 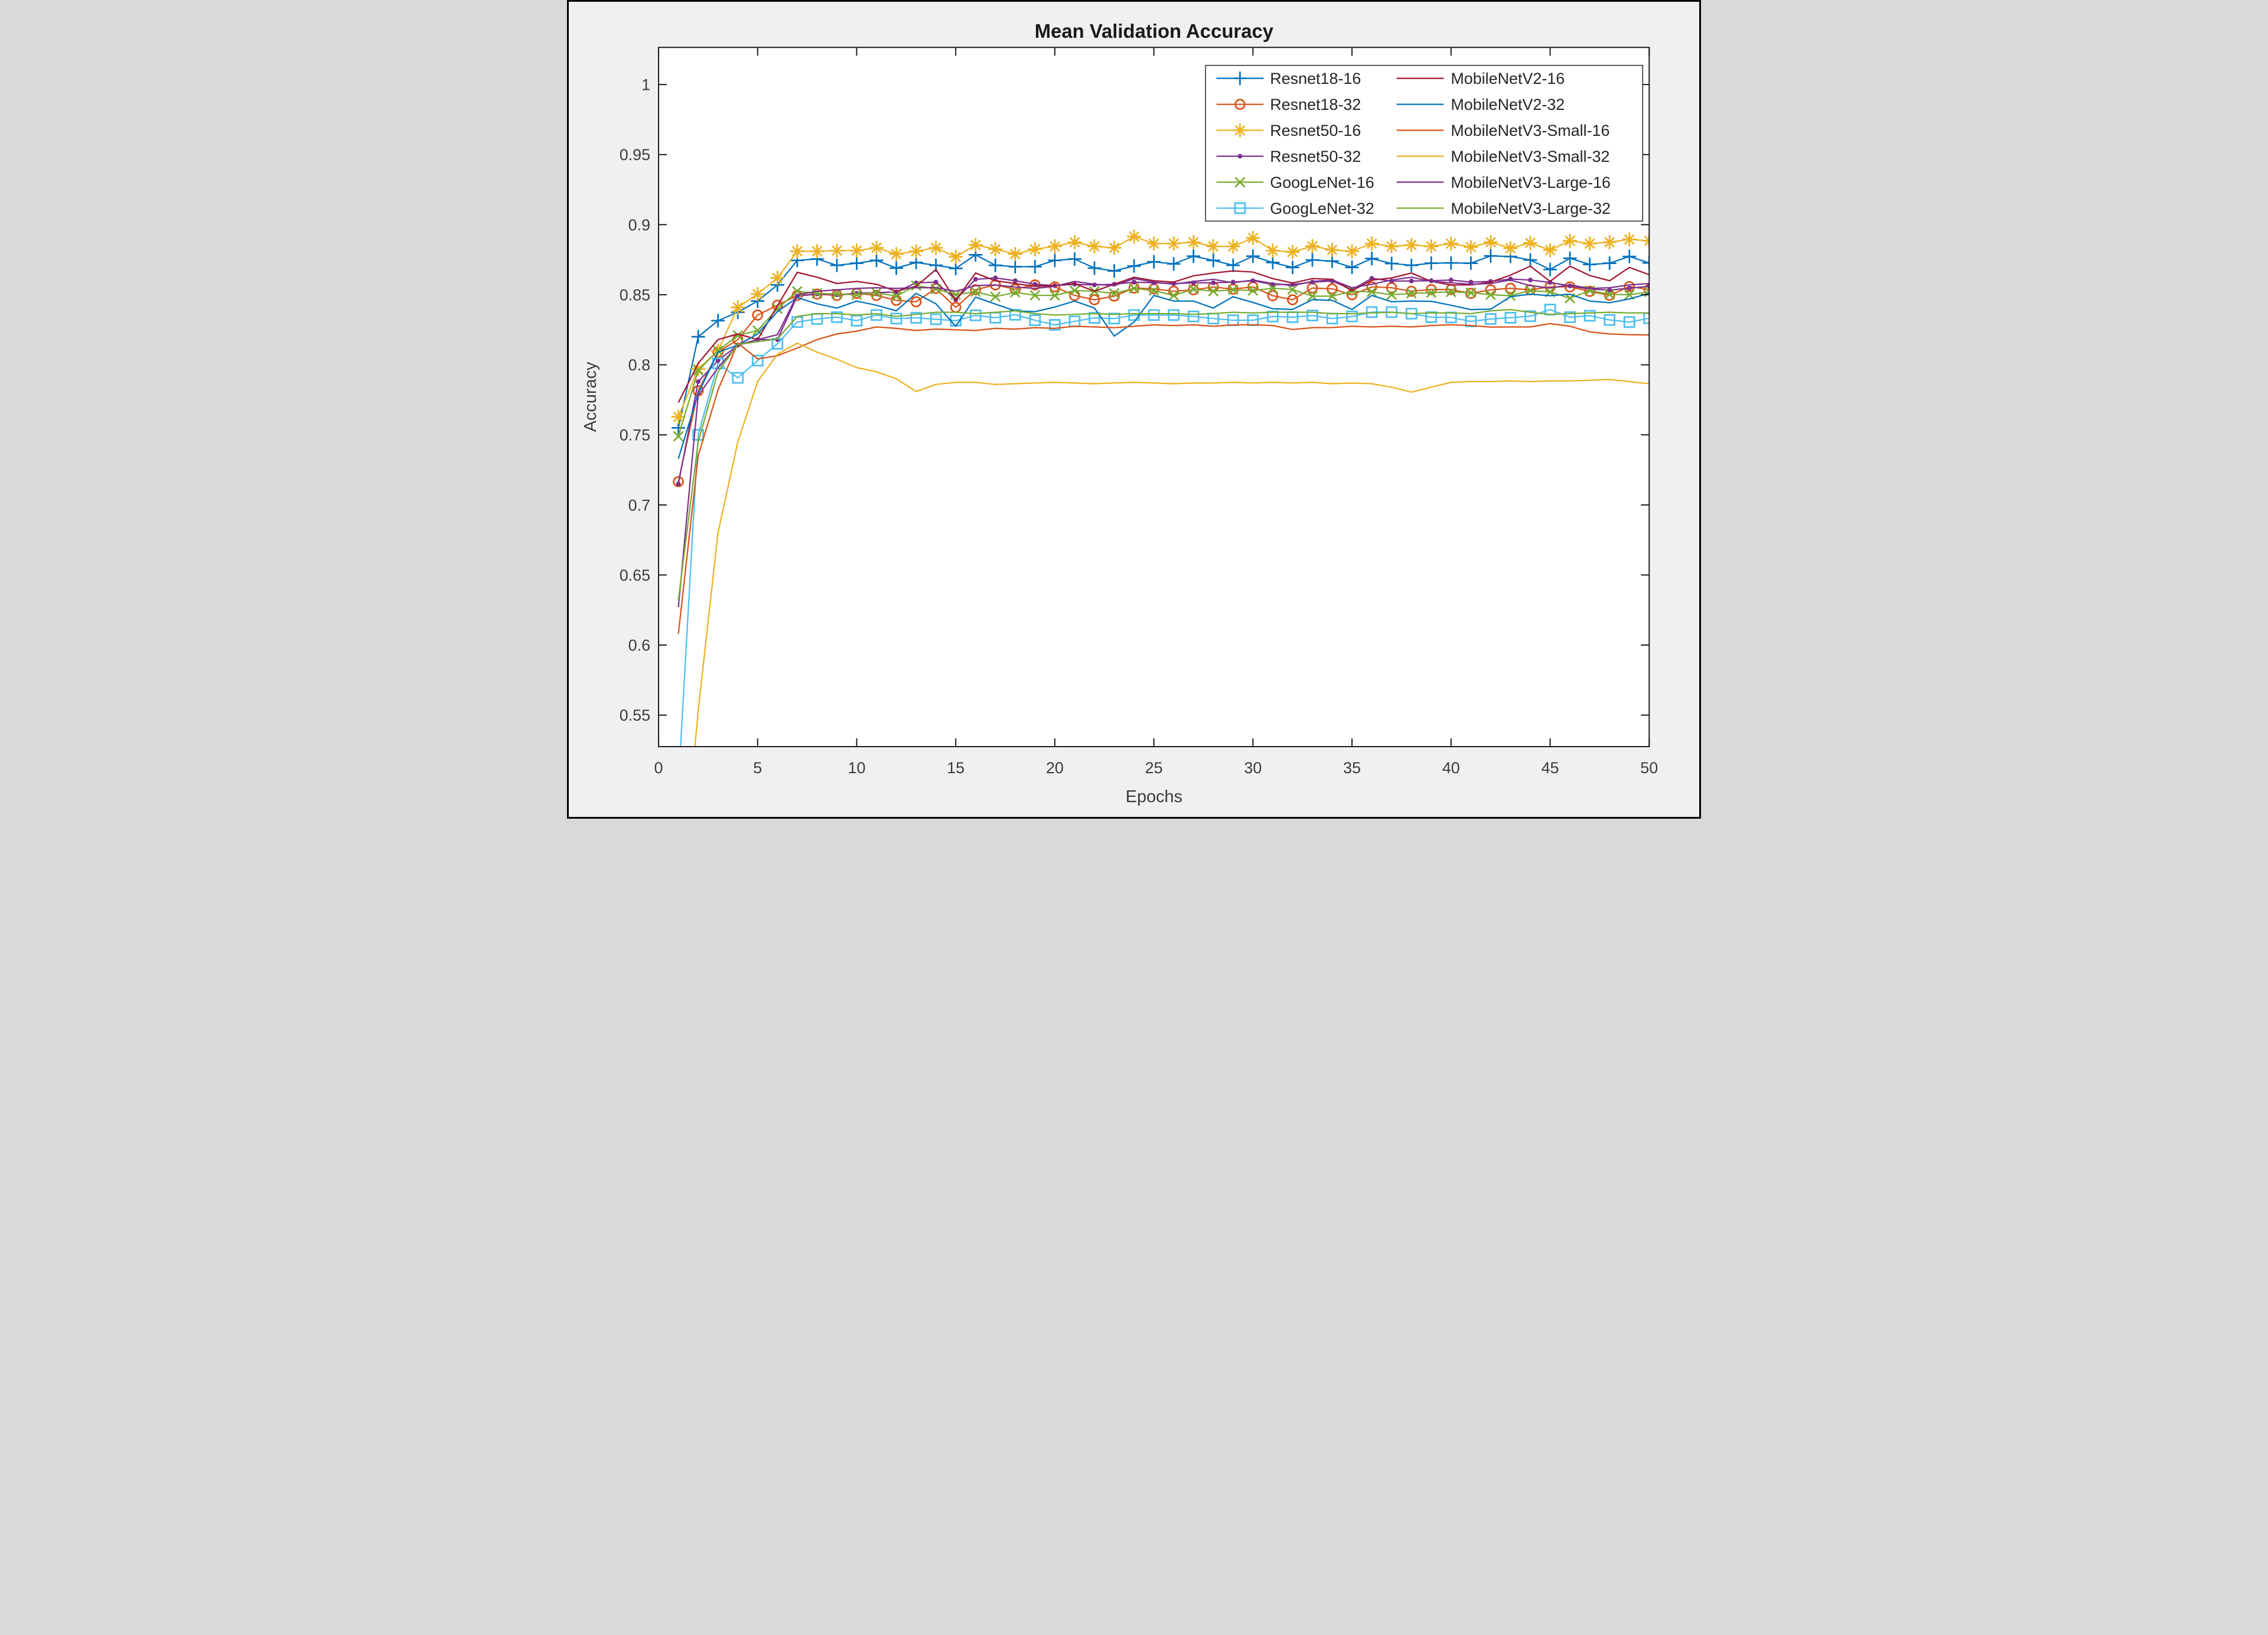 What do you see at coordinates (1315, 104) in the screenshot?
I see `legend-label: Resnet18-32` at bounding box center [1315, 104].